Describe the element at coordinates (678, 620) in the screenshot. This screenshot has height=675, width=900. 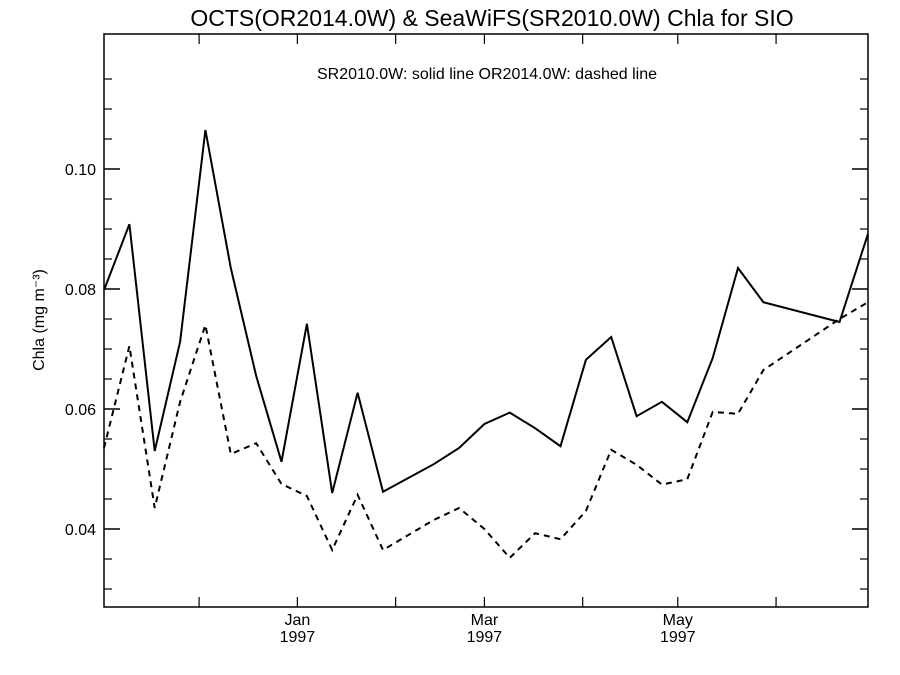
I see `x-tick-label-month: May` at that location.